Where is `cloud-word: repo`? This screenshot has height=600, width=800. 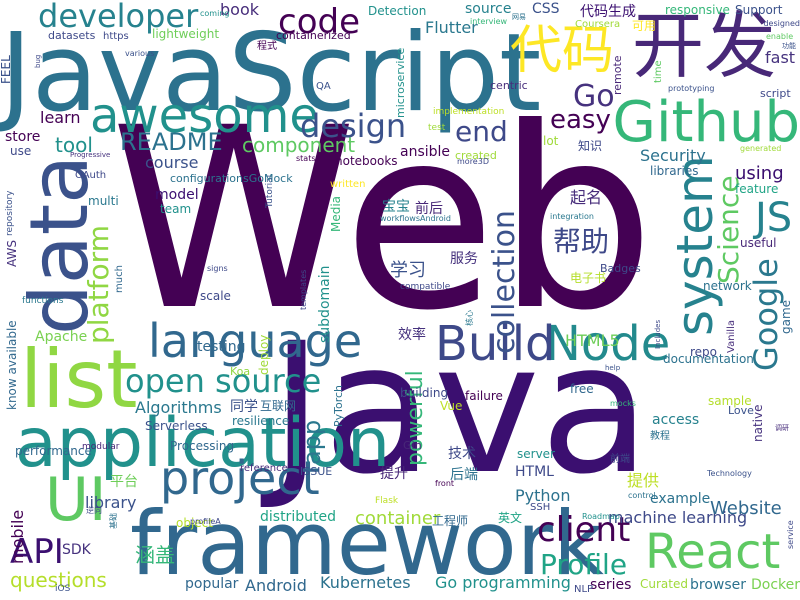 cloud-word: repo is located at coordinates (704, 352).